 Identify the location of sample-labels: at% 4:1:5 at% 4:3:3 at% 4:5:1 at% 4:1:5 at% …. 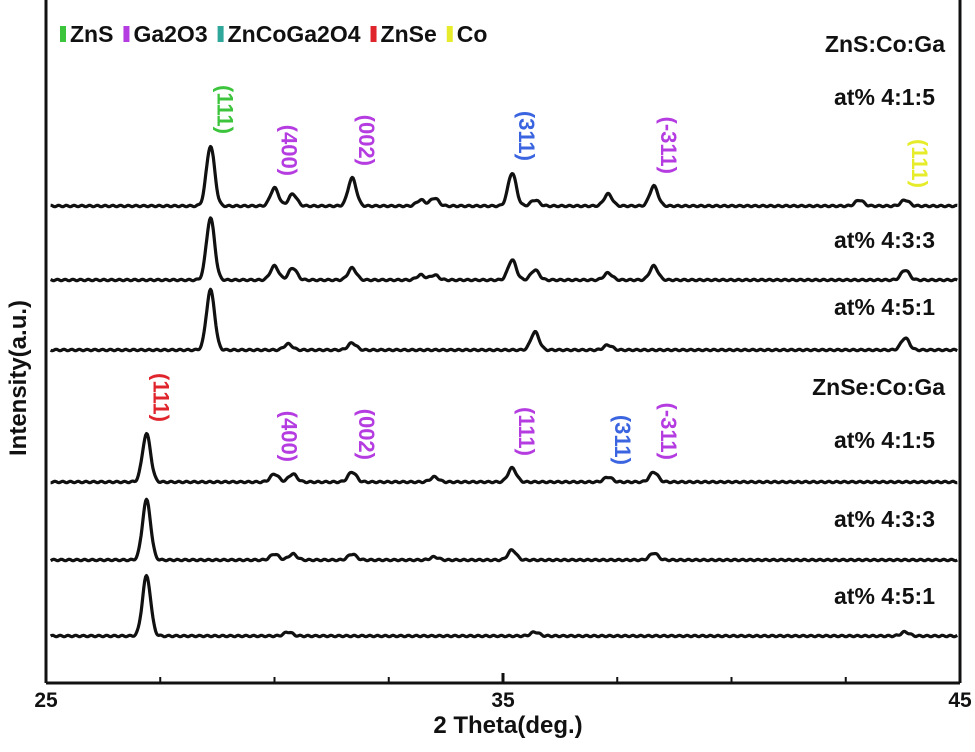
(878, 320).